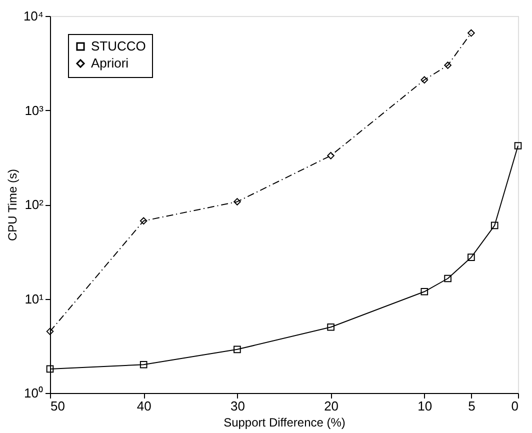 This screenshot has height=433, width=532. Describe the element at coordinates (33, 16) in the screenshot. I see `y-tick-label: 10⁴` at that location.